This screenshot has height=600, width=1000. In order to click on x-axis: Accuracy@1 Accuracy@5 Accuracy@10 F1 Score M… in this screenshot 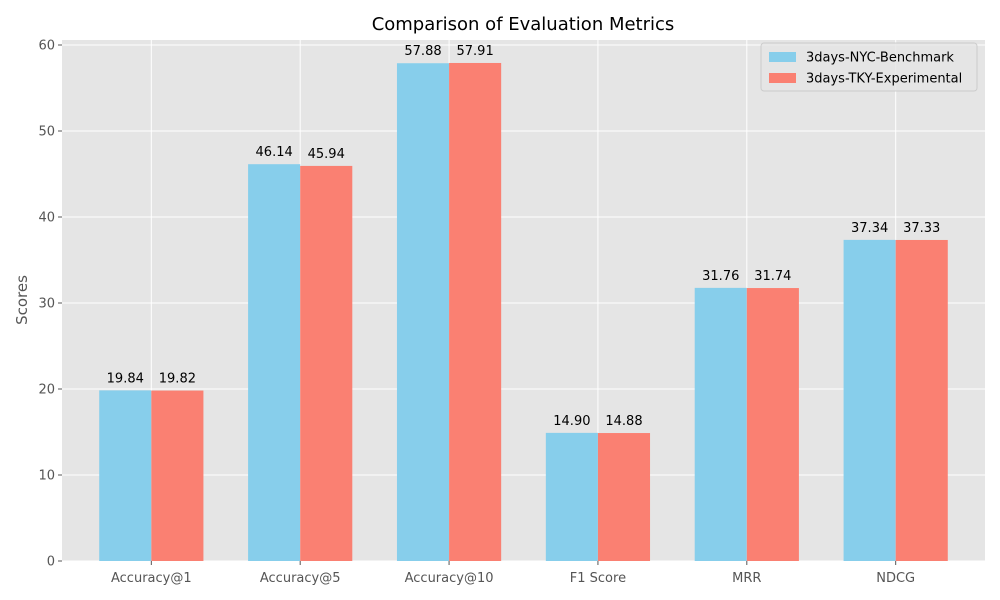, I will do `click(513, 573)`.